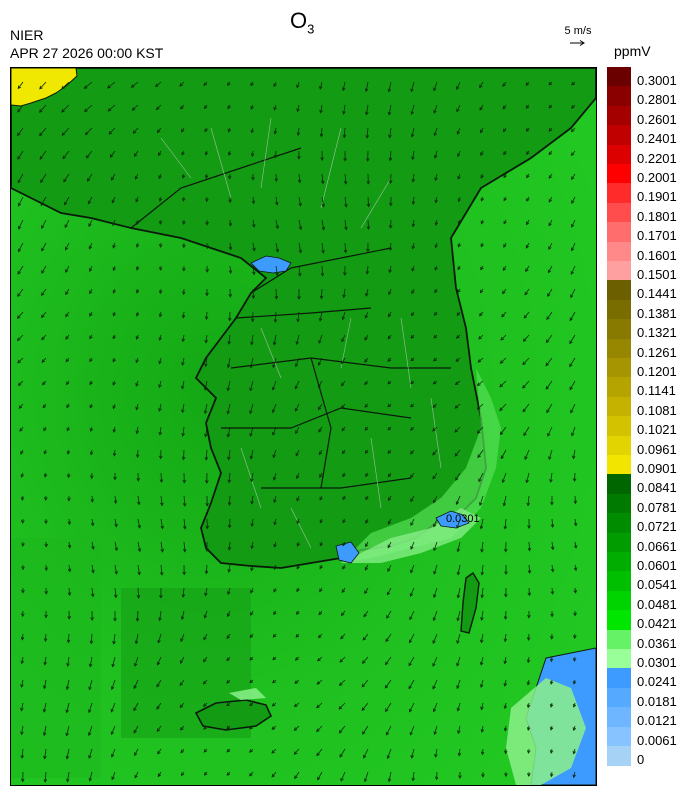 The height and width of the screenshot is (798, 692). I want to click on contour-annotation: 0.0301, so click(463, 519).